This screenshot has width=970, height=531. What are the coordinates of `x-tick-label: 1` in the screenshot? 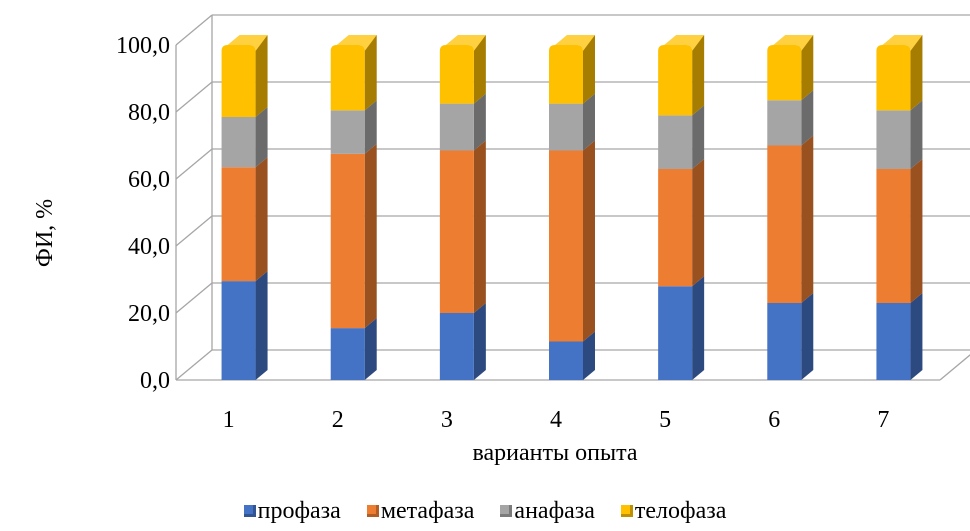 It's located at (229, 420).